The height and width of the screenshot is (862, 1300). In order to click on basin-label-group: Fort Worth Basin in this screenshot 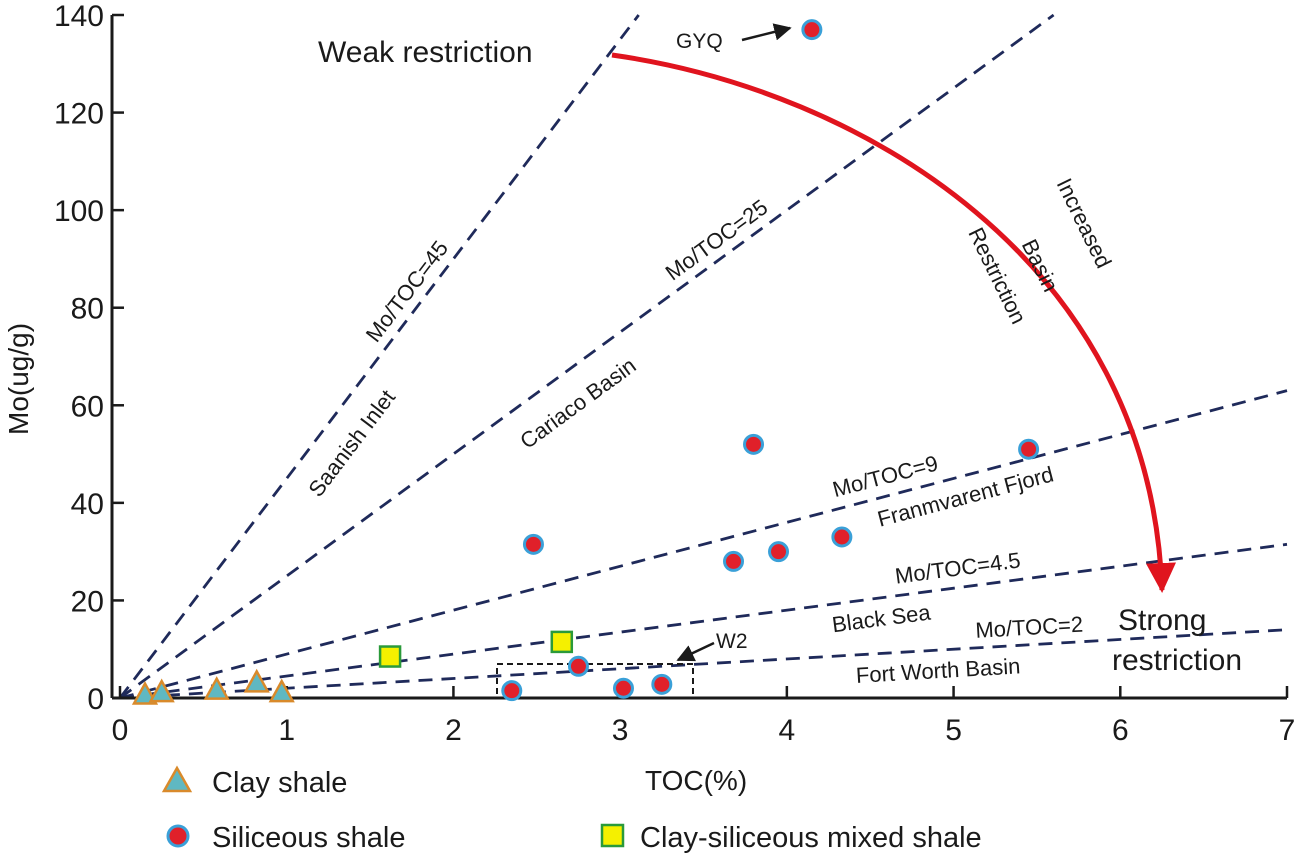, I will do `click(938, 670)`.